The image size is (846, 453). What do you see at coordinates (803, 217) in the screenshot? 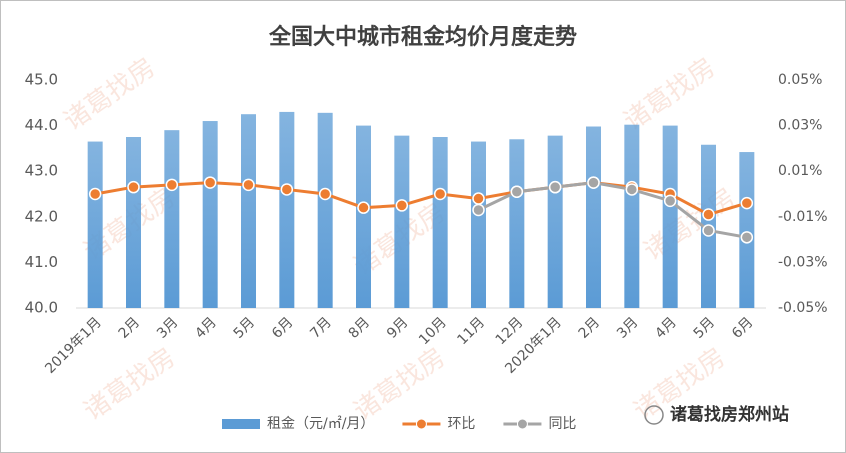
I see `y2-tick-label: -0.01%` at bounding box center [803, 217].